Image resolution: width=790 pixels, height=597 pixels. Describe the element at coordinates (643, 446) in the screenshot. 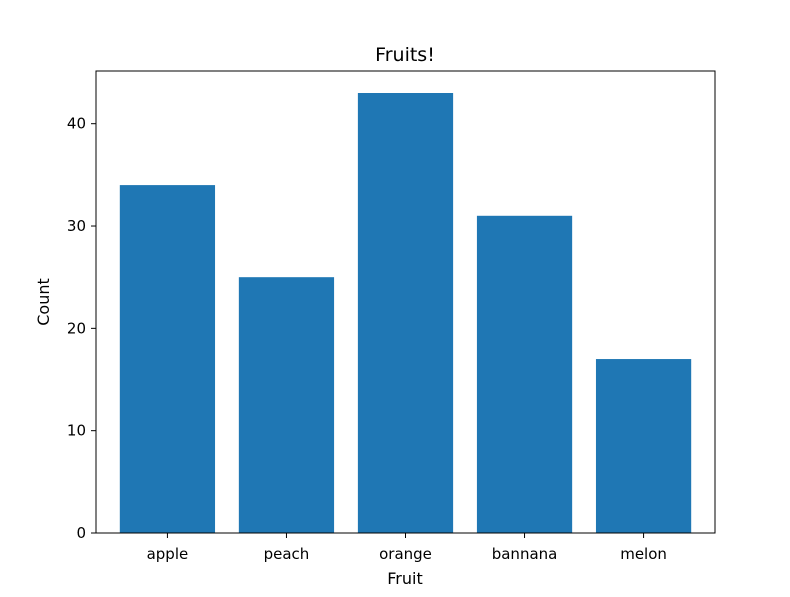

I see `bar-melon` at that location.